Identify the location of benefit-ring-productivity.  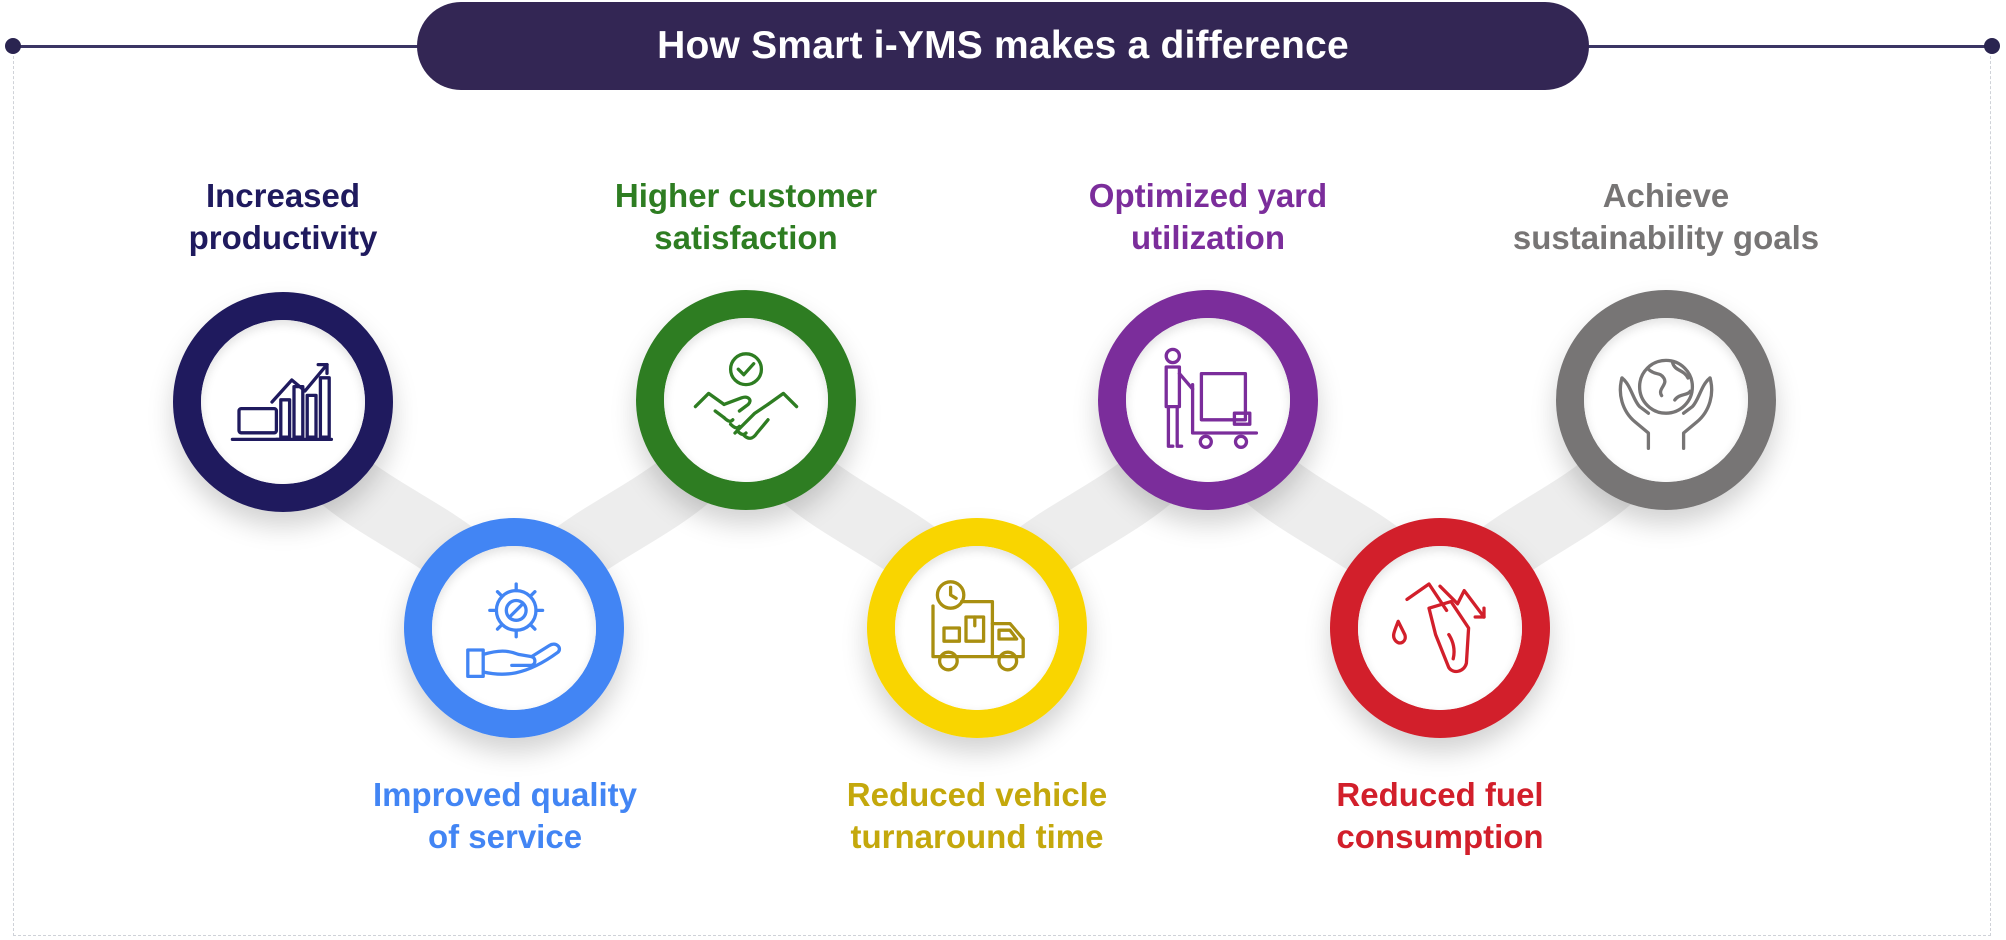
(283, 402).